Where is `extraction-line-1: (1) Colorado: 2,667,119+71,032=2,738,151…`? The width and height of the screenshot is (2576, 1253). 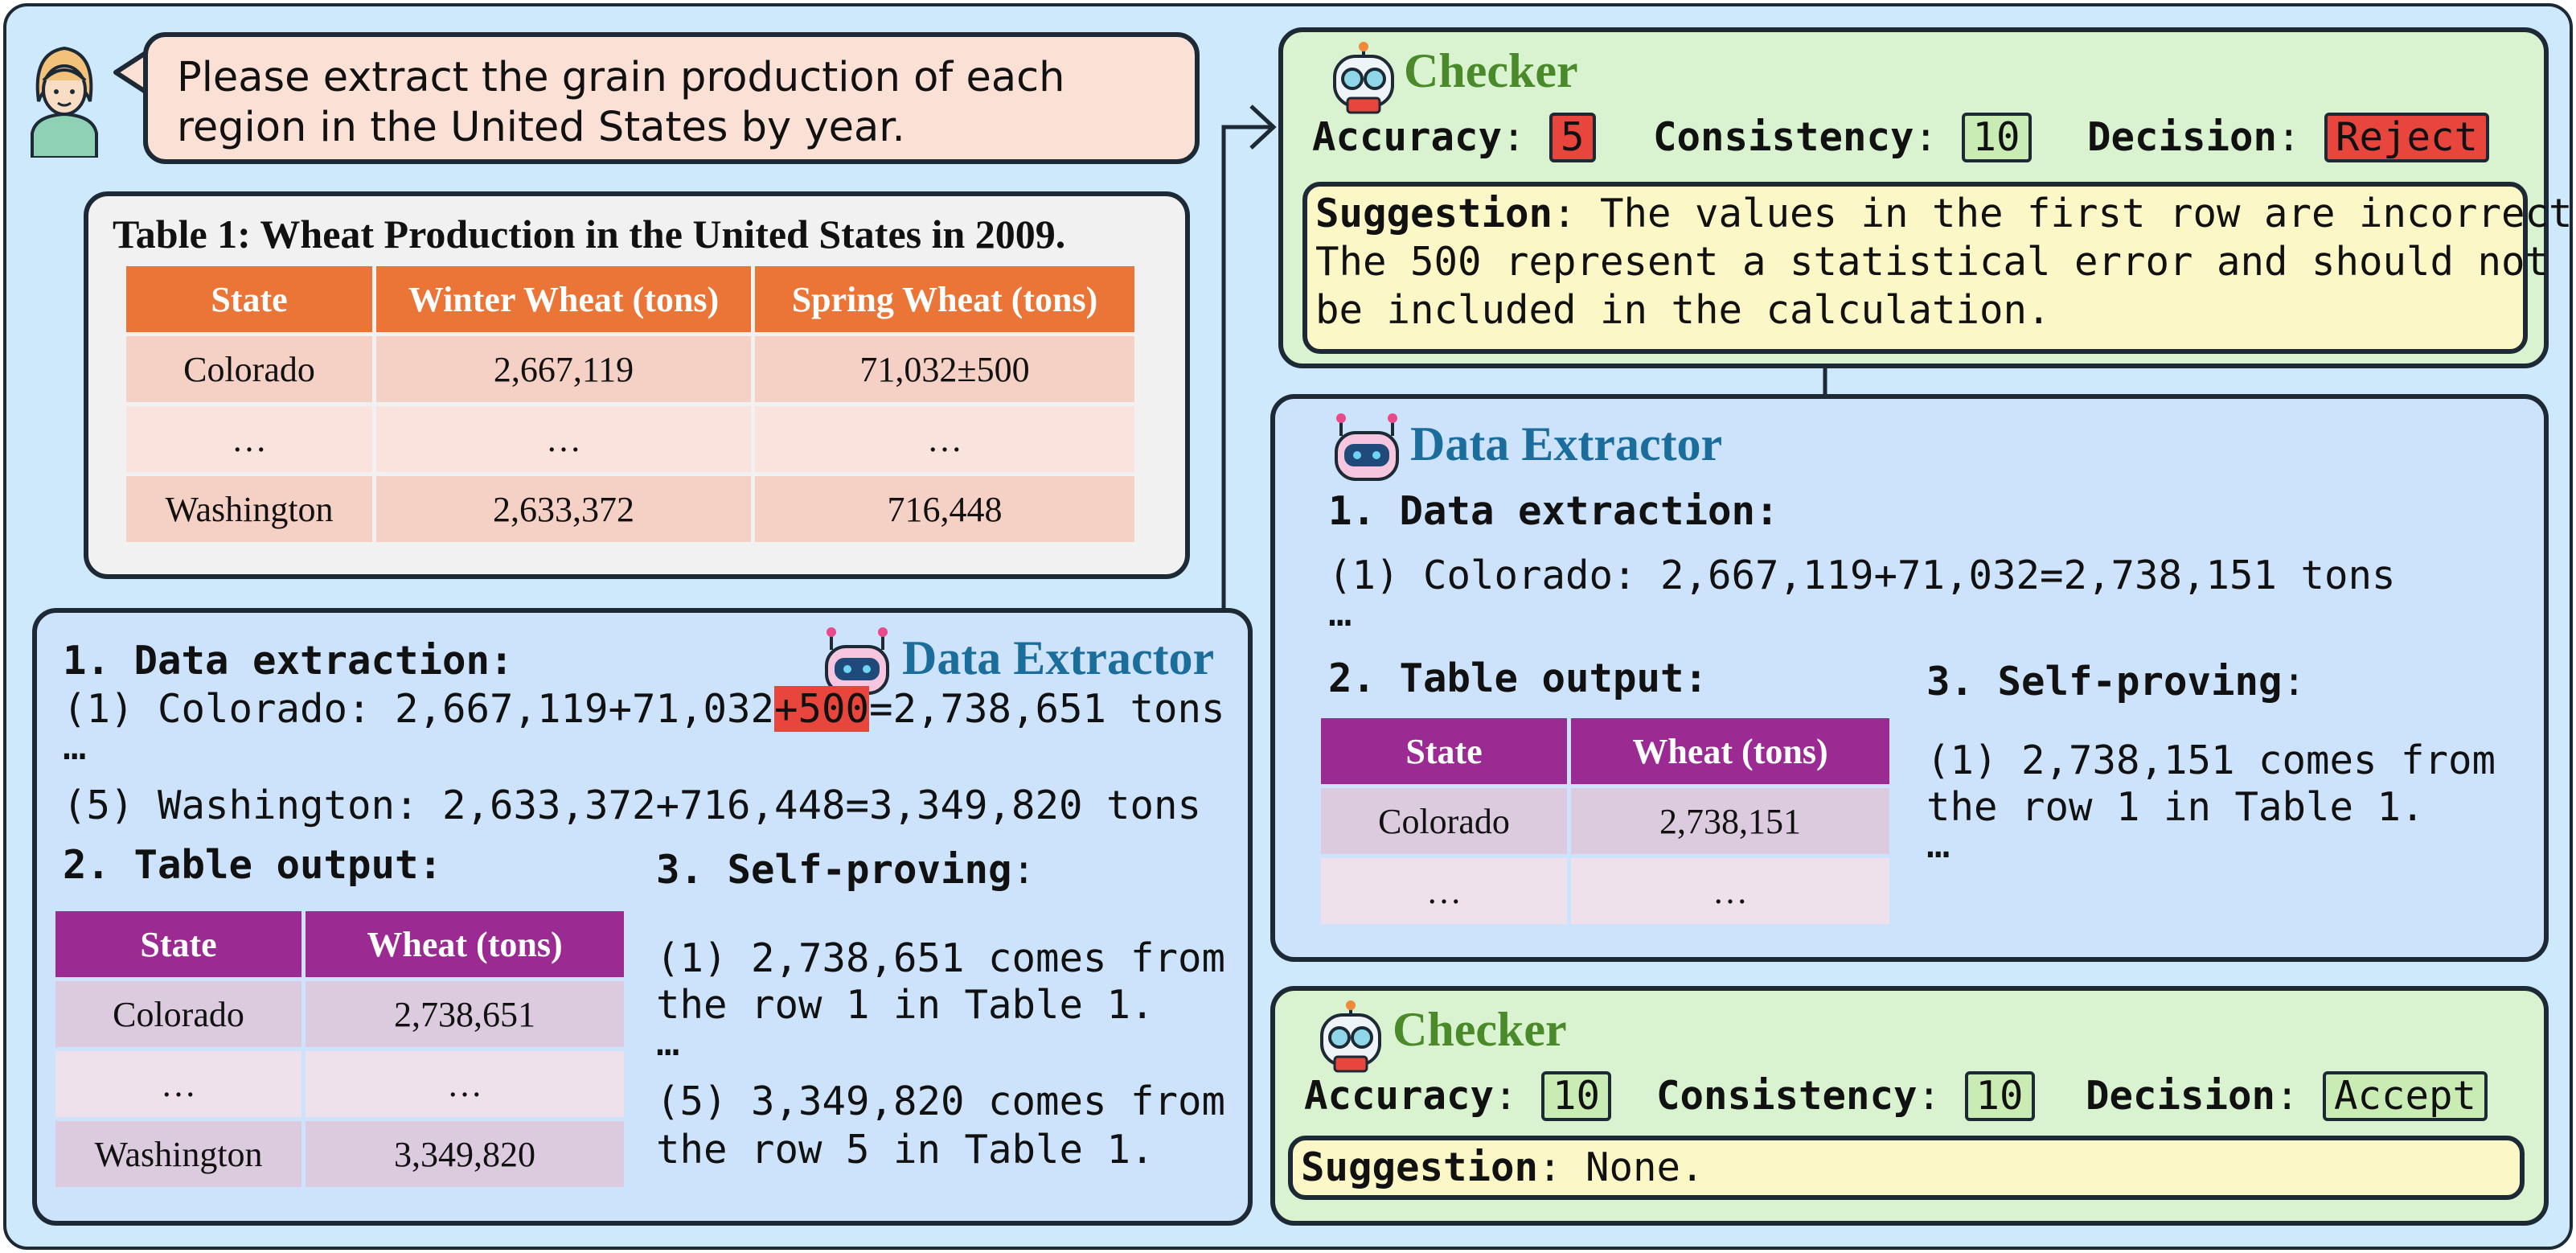
extraction-line-1: (1) Colorado: 2,667,119+71,032=2,738,151… is located at coordinates (1862, 575).